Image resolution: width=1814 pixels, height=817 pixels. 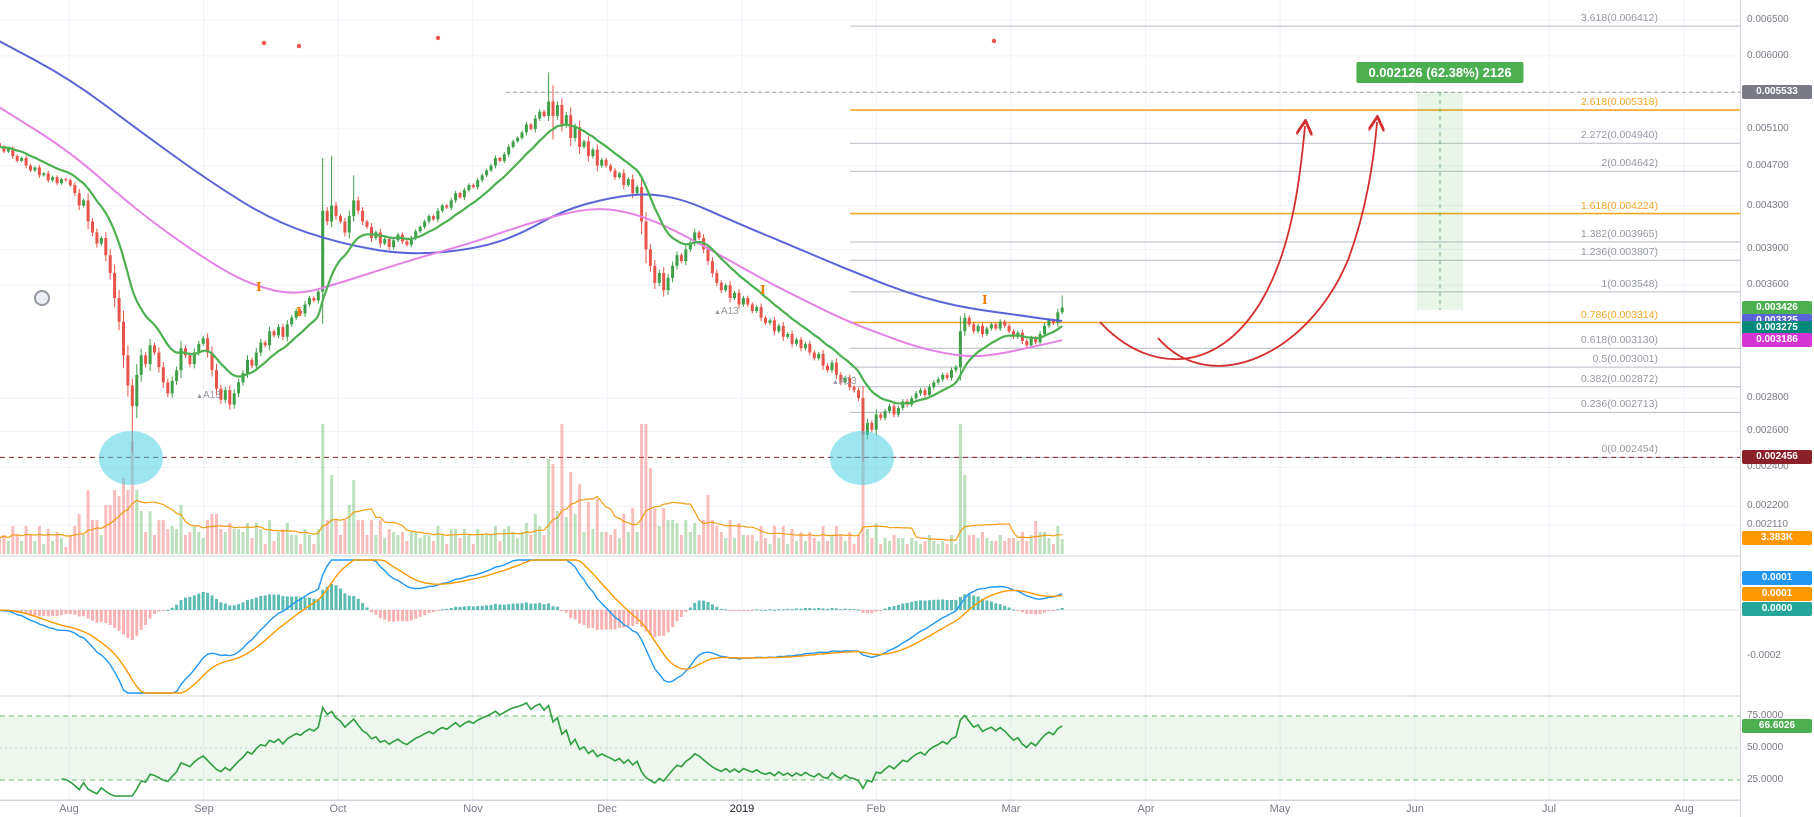 What do you see at coordinates (1777, 308) in the screenshot?
I see `price-tag: 0.003426` at bounding box center [1777, 308].